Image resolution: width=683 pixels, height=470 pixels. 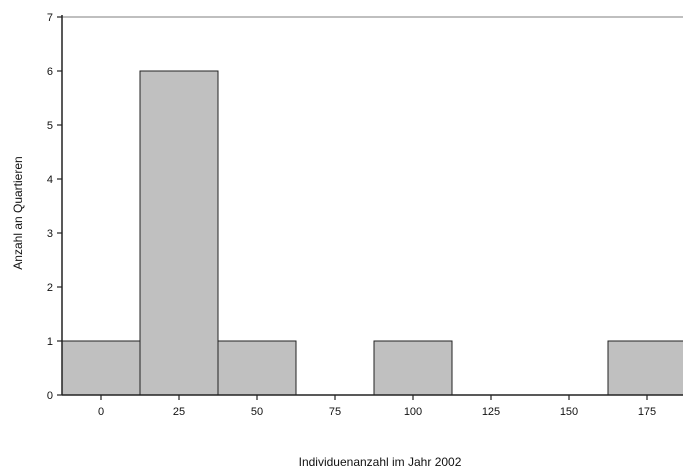 What do you see at coordinates (50, 288) in the screenshot?
I see `y-tick-label: 2` at bounding box center [50, 288].